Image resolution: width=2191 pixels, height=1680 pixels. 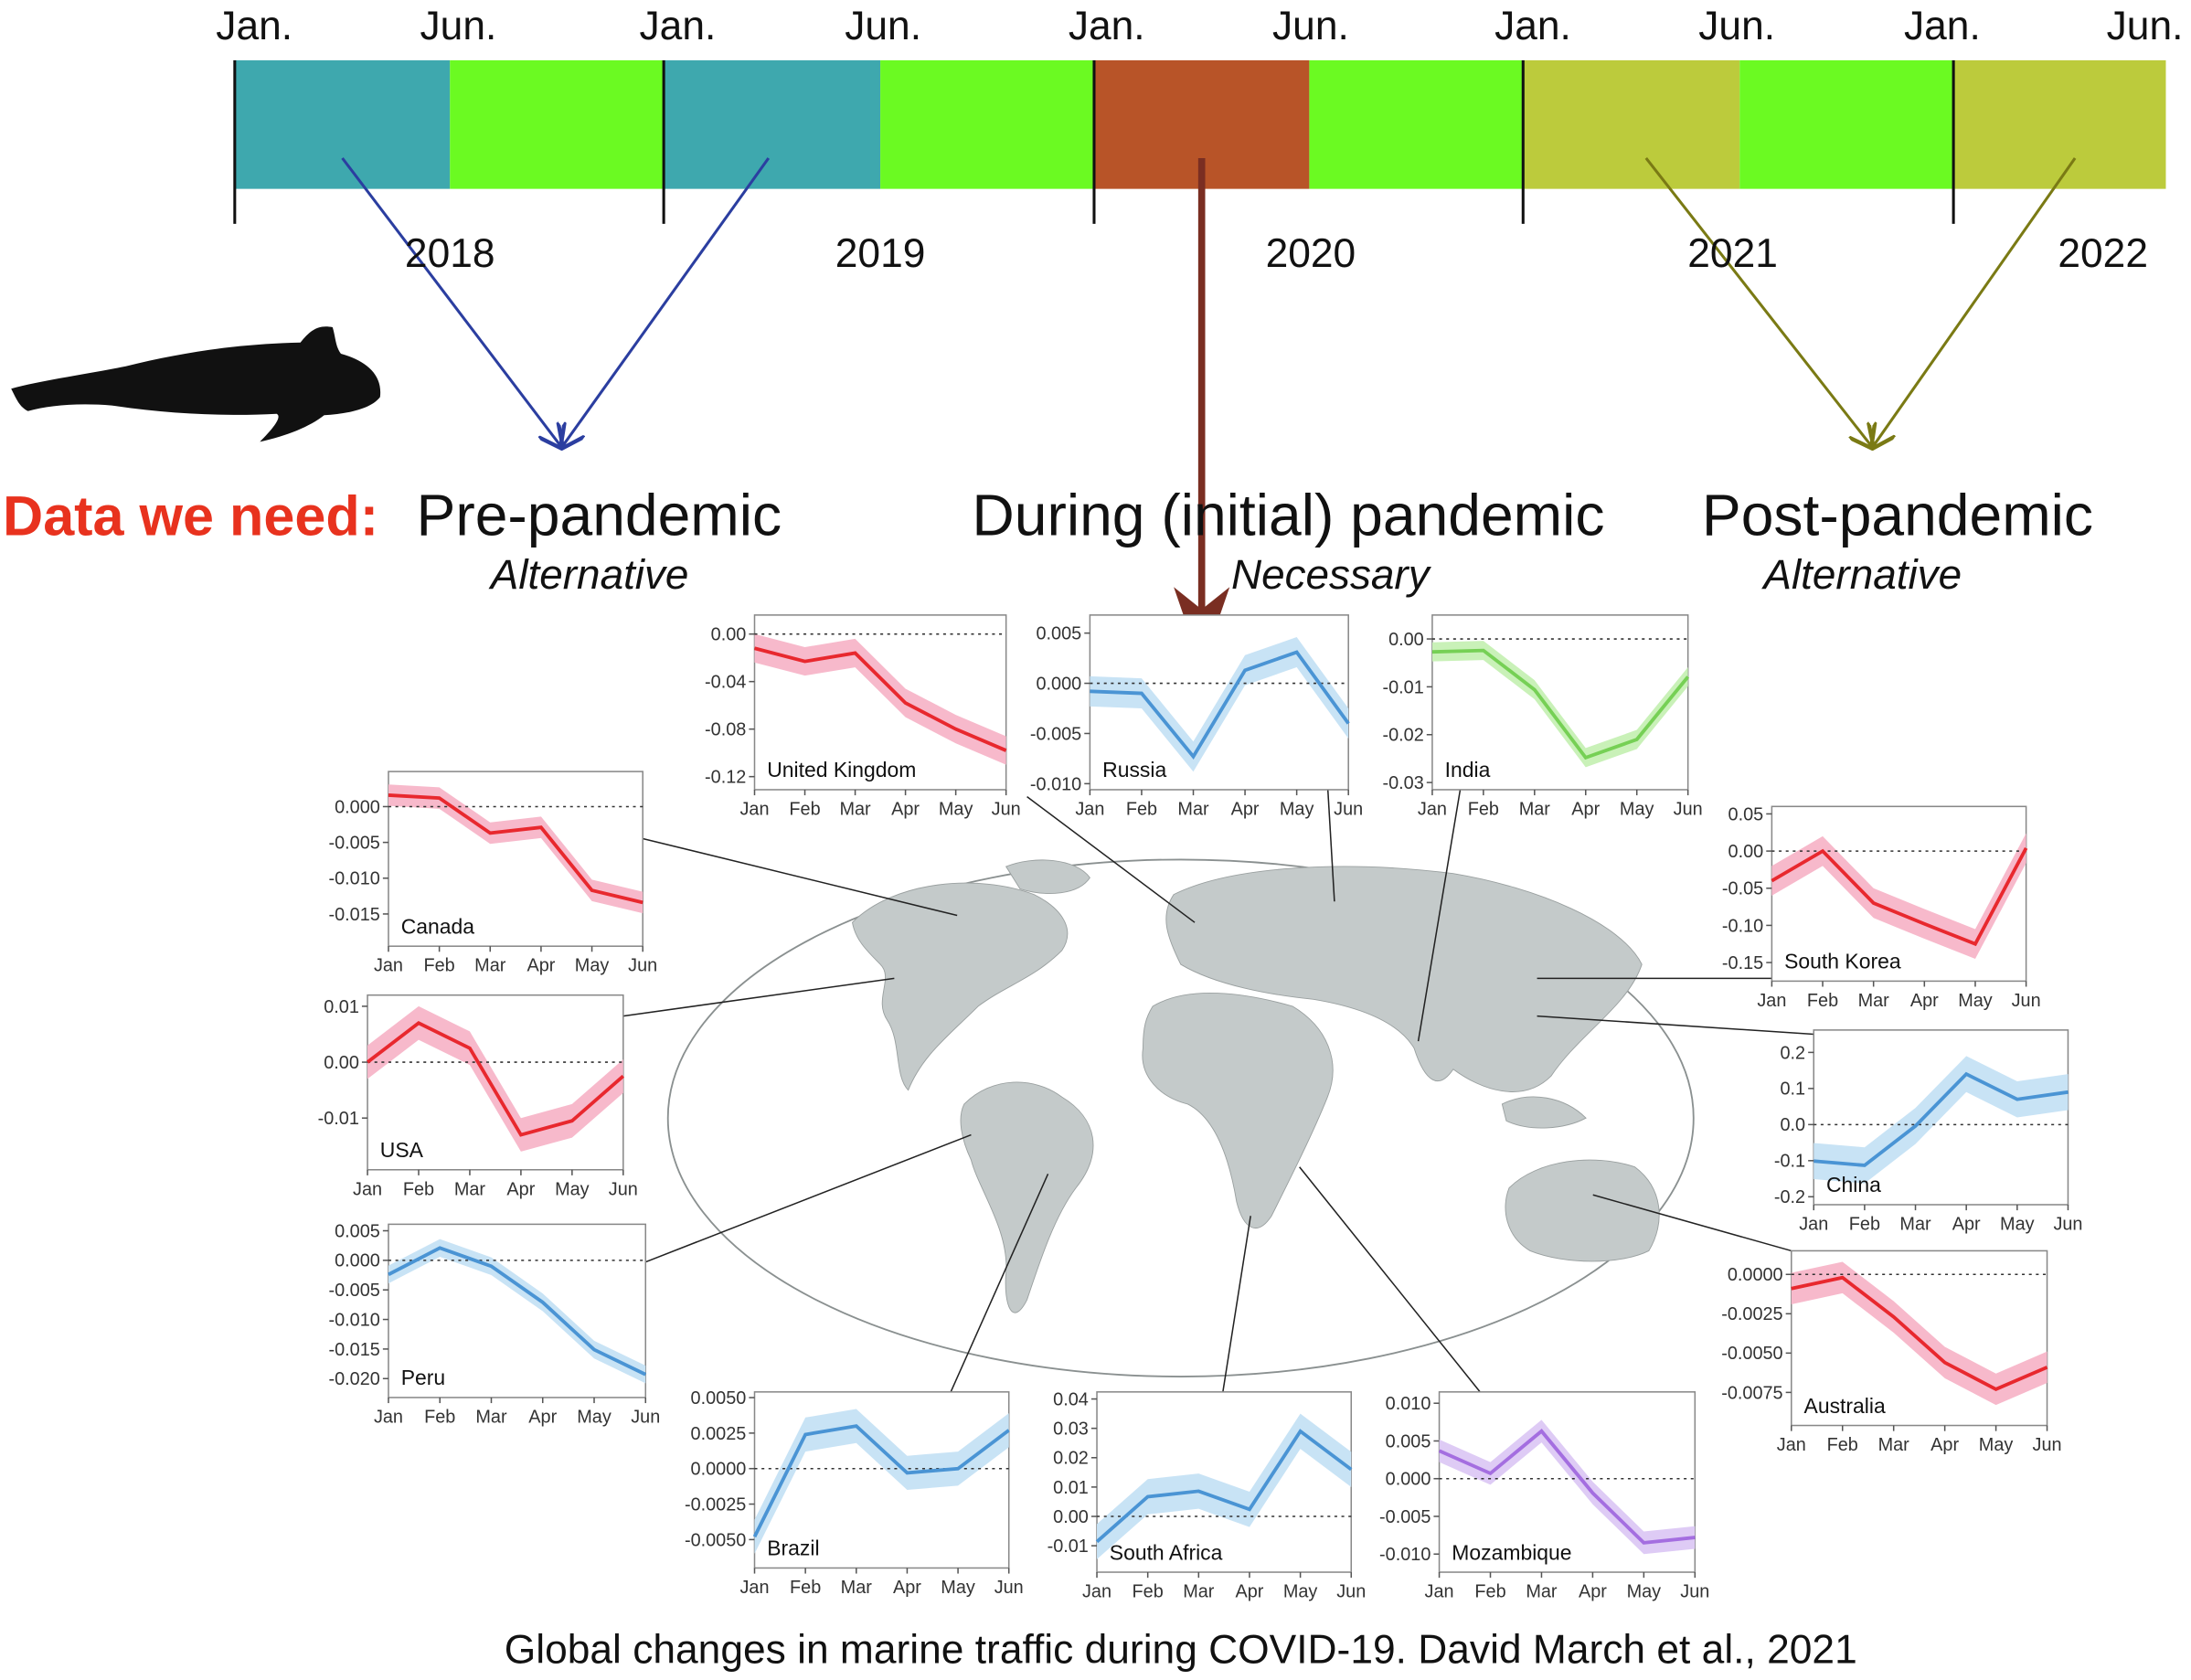 I want to click on heading-note: Necessary, so click(x=1331, y=574).